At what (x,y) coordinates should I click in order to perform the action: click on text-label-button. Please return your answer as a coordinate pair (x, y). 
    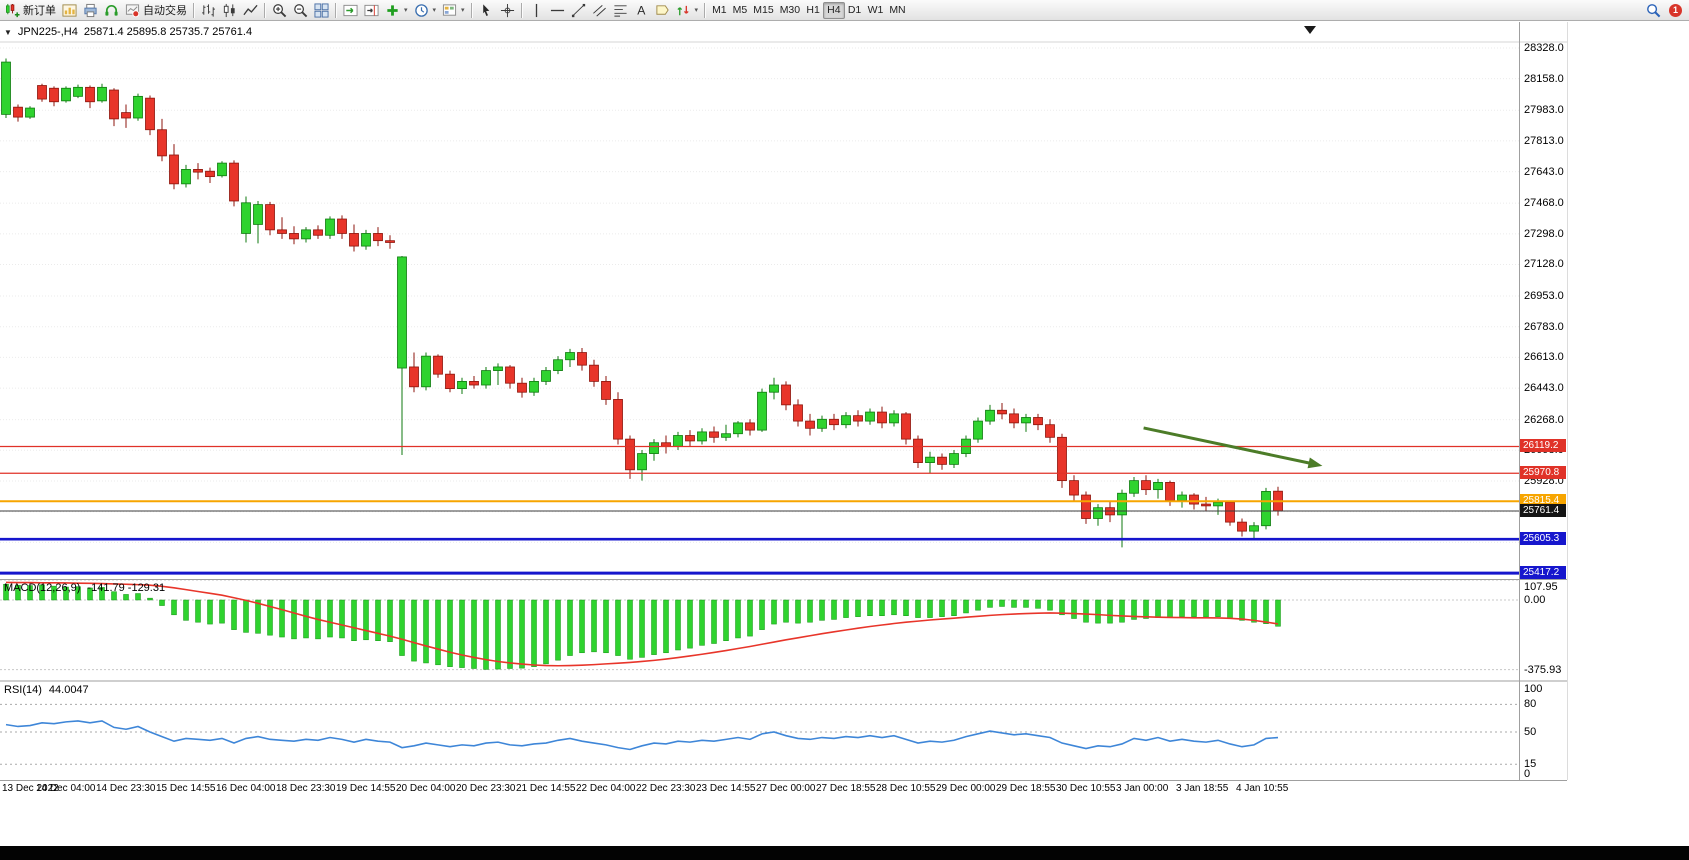
    Looking at the image, I should click on (662, 10).